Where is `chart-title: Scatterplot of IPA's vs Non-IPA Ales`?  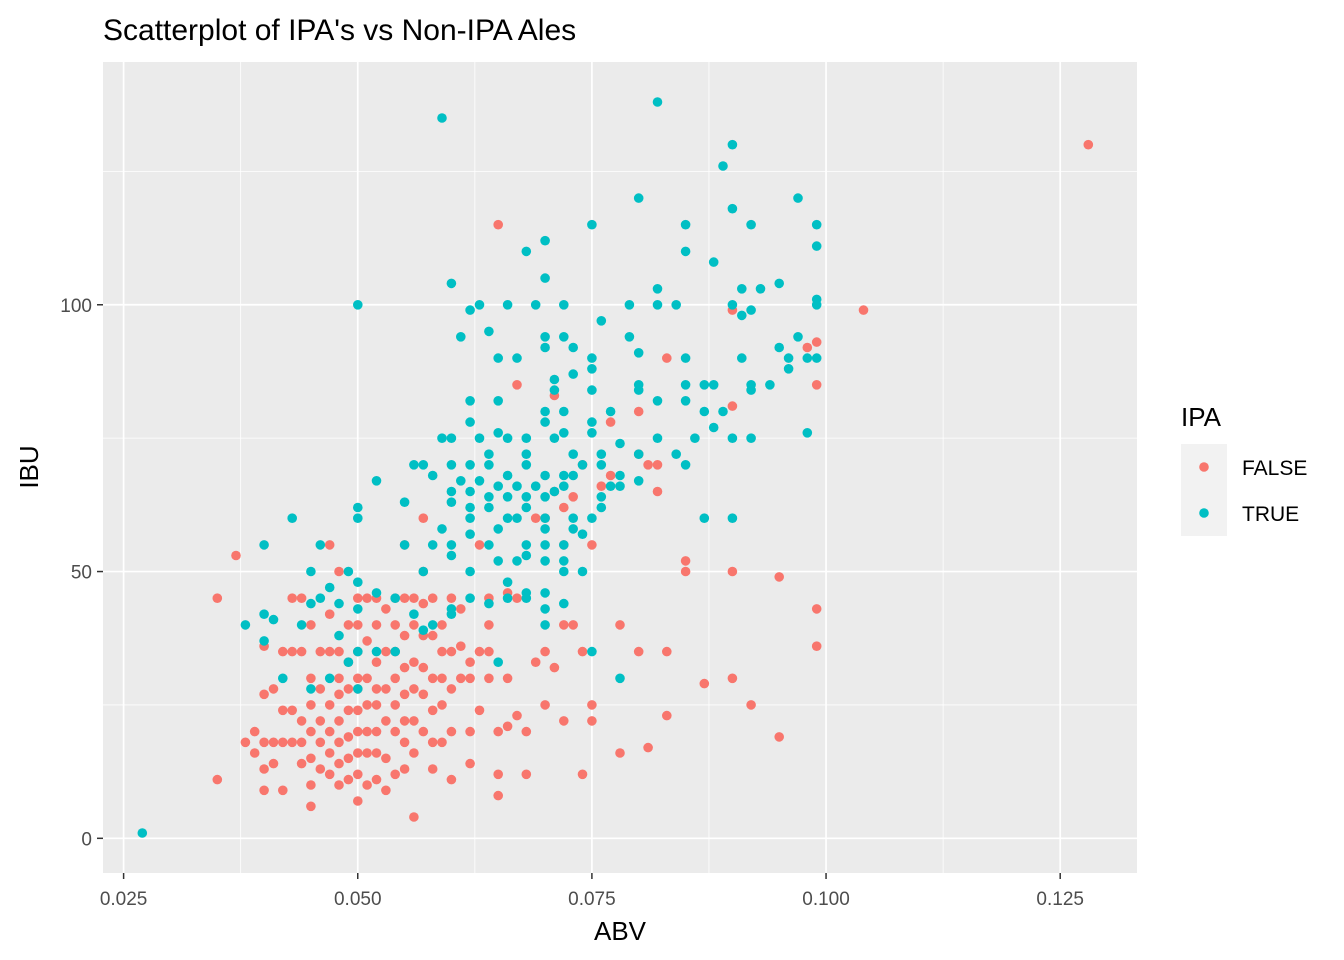 chart-title: Scatterplot of IPA's vs Non-IPA Ales is located at coordinates (339, 30).